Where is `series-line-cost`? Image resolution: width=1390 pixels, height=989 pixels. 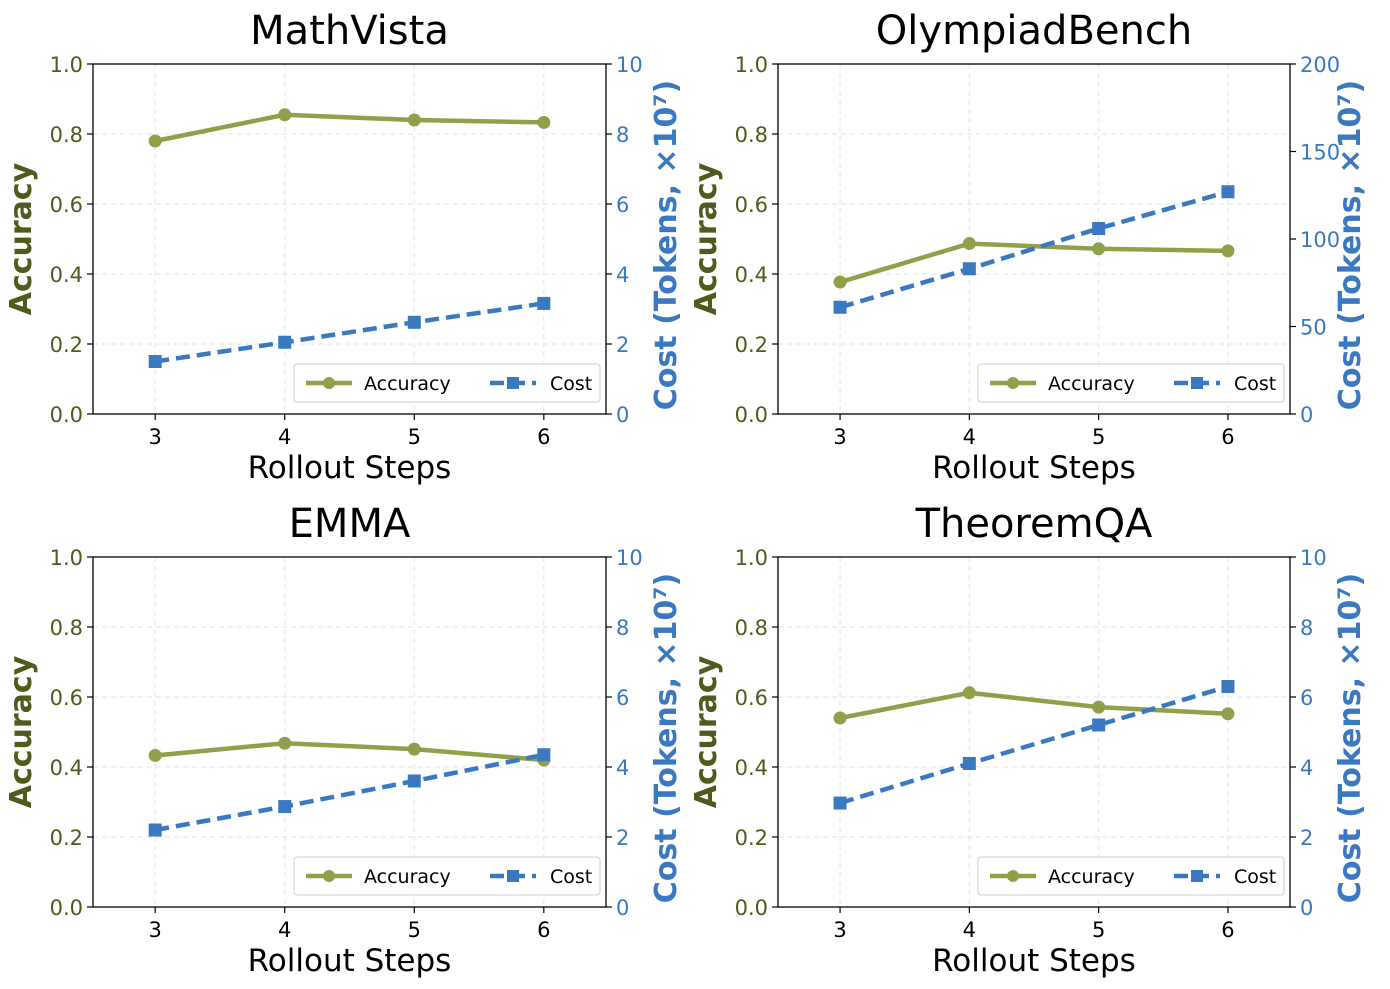
series-line-cost is located at coordinates (1034, 249).